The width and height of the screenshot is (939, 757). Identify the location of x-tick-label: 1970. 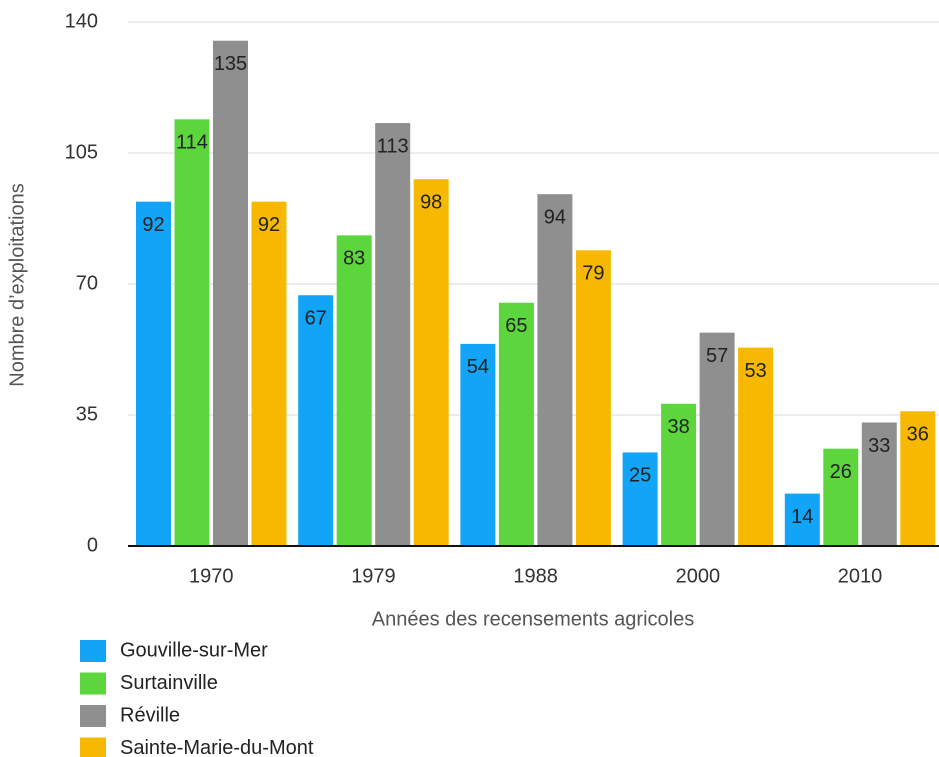
(211, 576).